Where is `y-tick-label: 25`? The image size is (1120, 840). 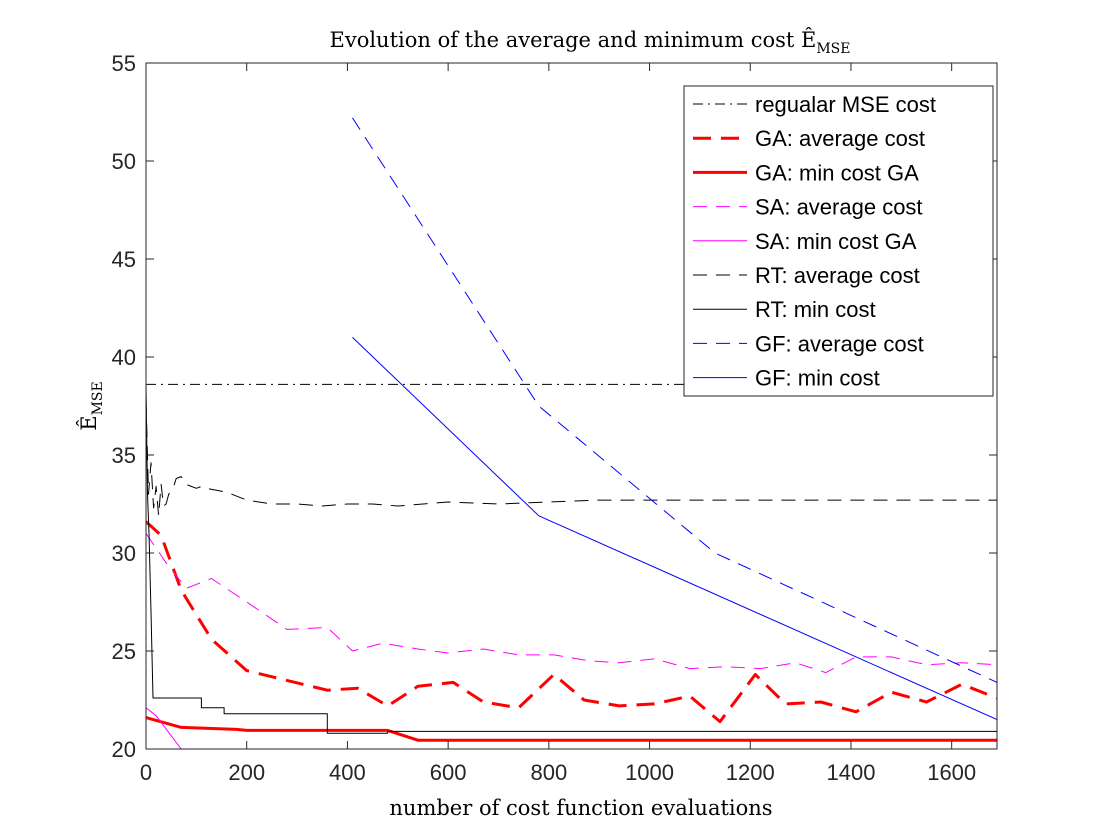
y-tick-label: 25 is located at coordinates (124, 651).